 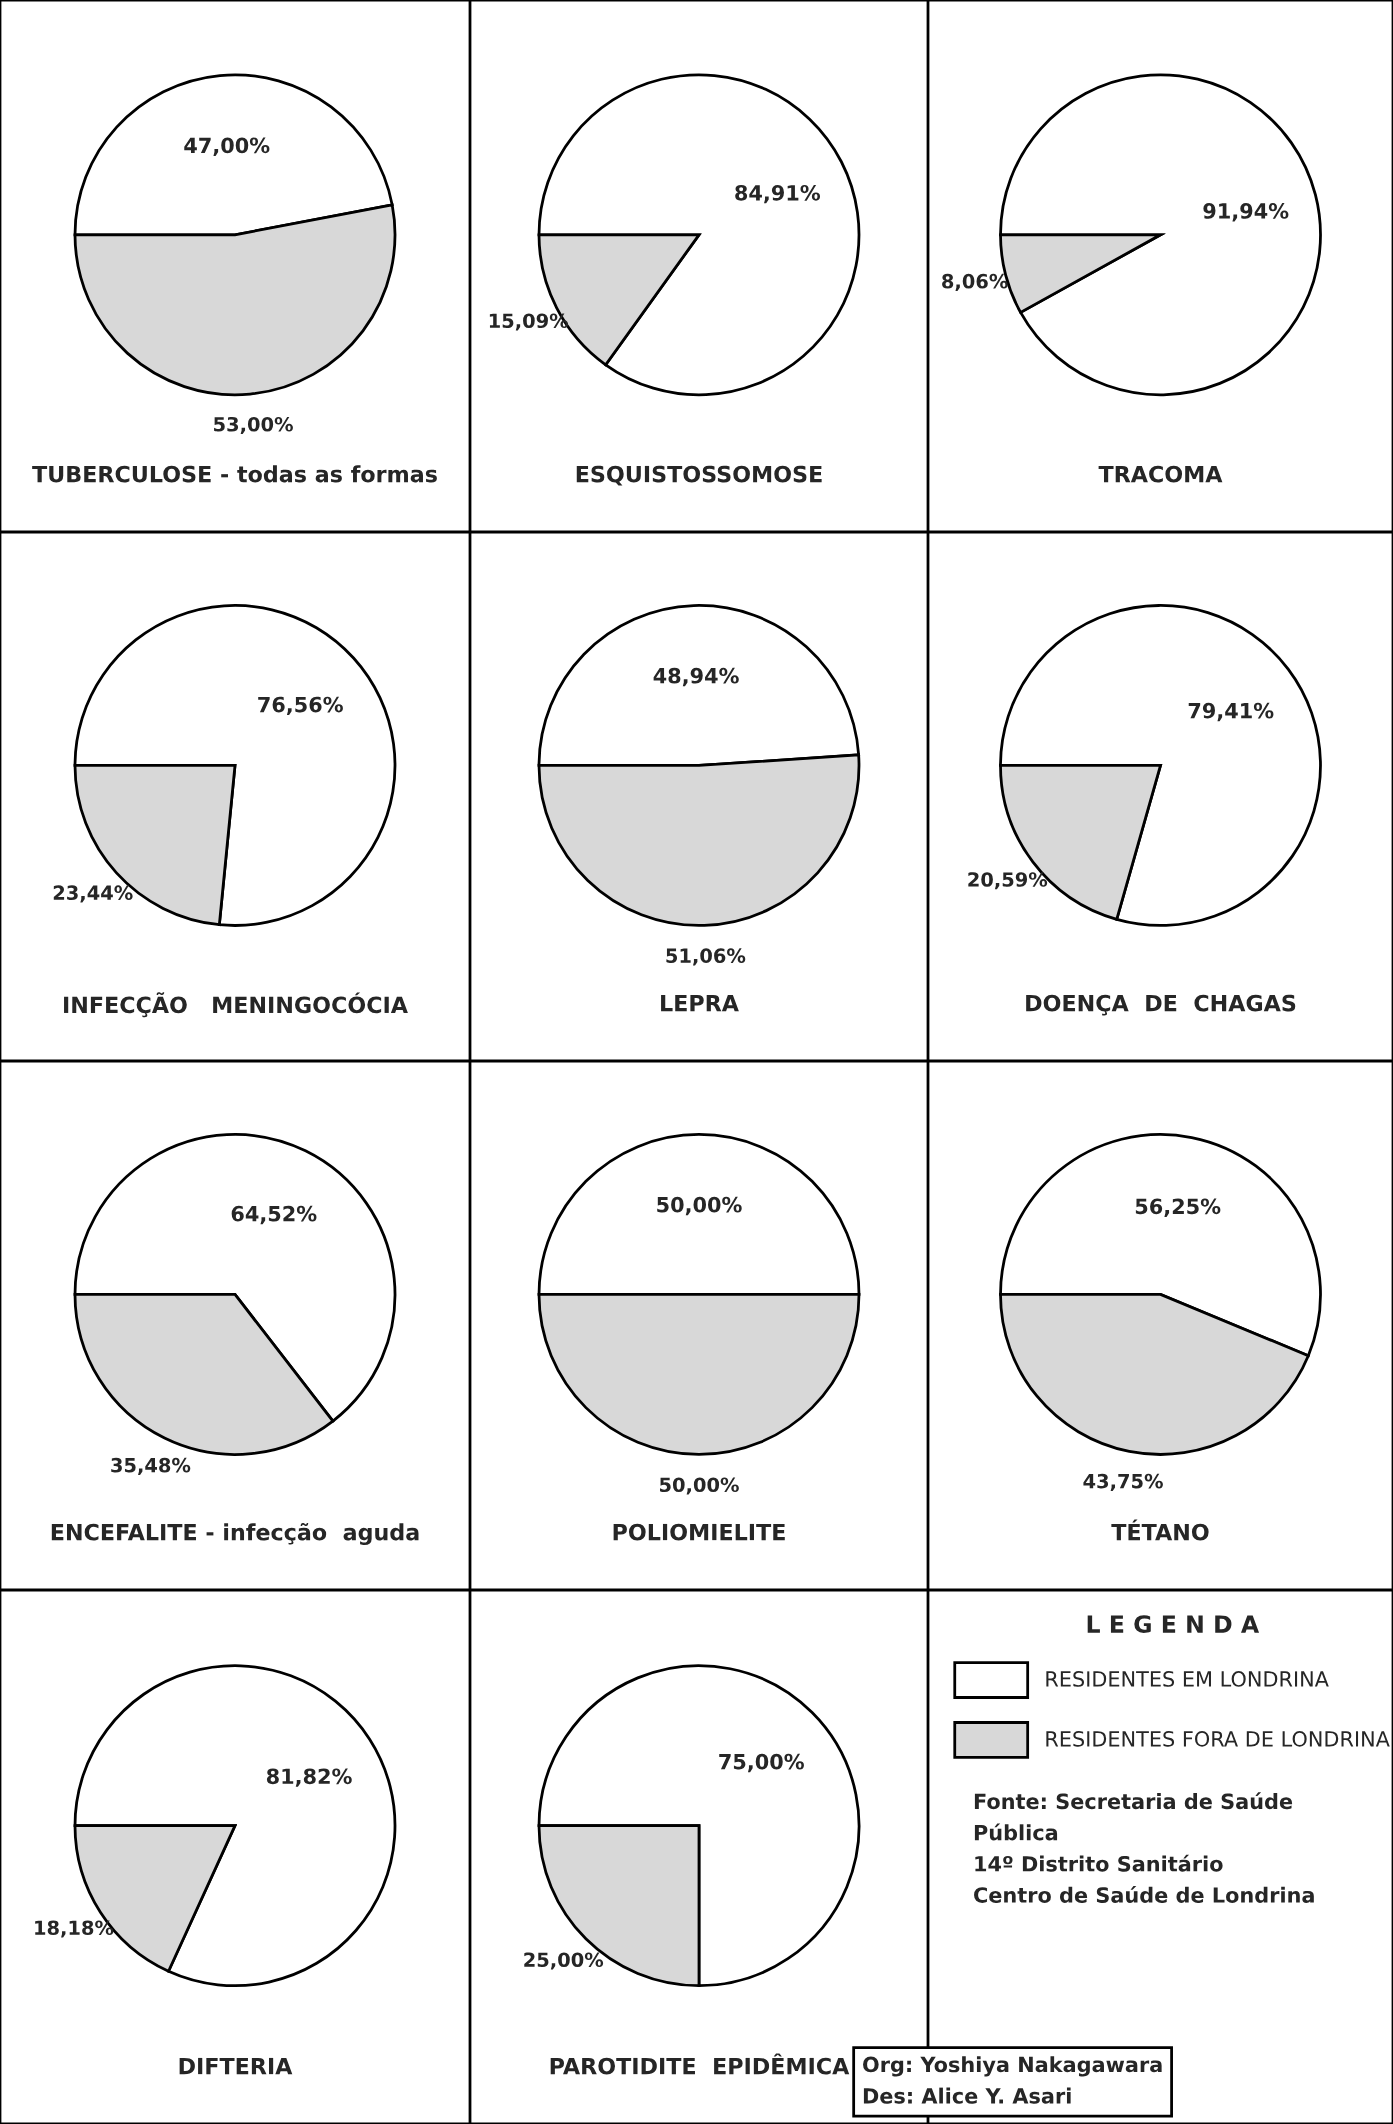 What do you see at coordinates (700, 2064) in the screenshot?
I see `text: PAROTIDITE EPIDÊMICA` at bounding box center [700, 2064].